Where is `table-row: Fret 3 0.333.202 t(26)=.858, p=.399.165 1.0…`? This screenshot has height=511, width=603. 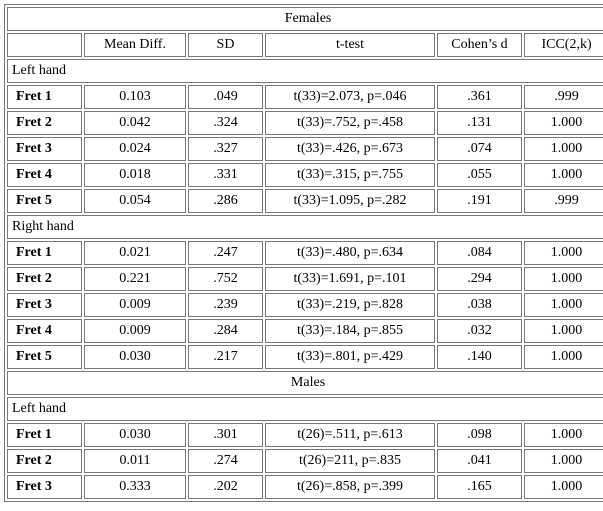 table-row: Fret 3 0.333.202 t(26)=.858, p=.399.165 1.0… is located at coordinates (305, 487).